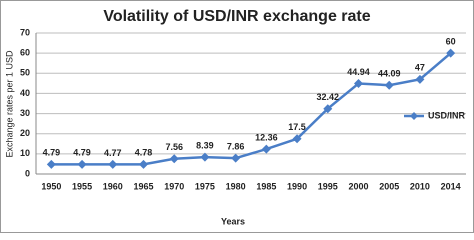 Image resolution: width=474 pixels, height=240 pixels. Describe the element at coordinates (389, 74) in the screenshot. I see `data-label: 44.09` at that location.